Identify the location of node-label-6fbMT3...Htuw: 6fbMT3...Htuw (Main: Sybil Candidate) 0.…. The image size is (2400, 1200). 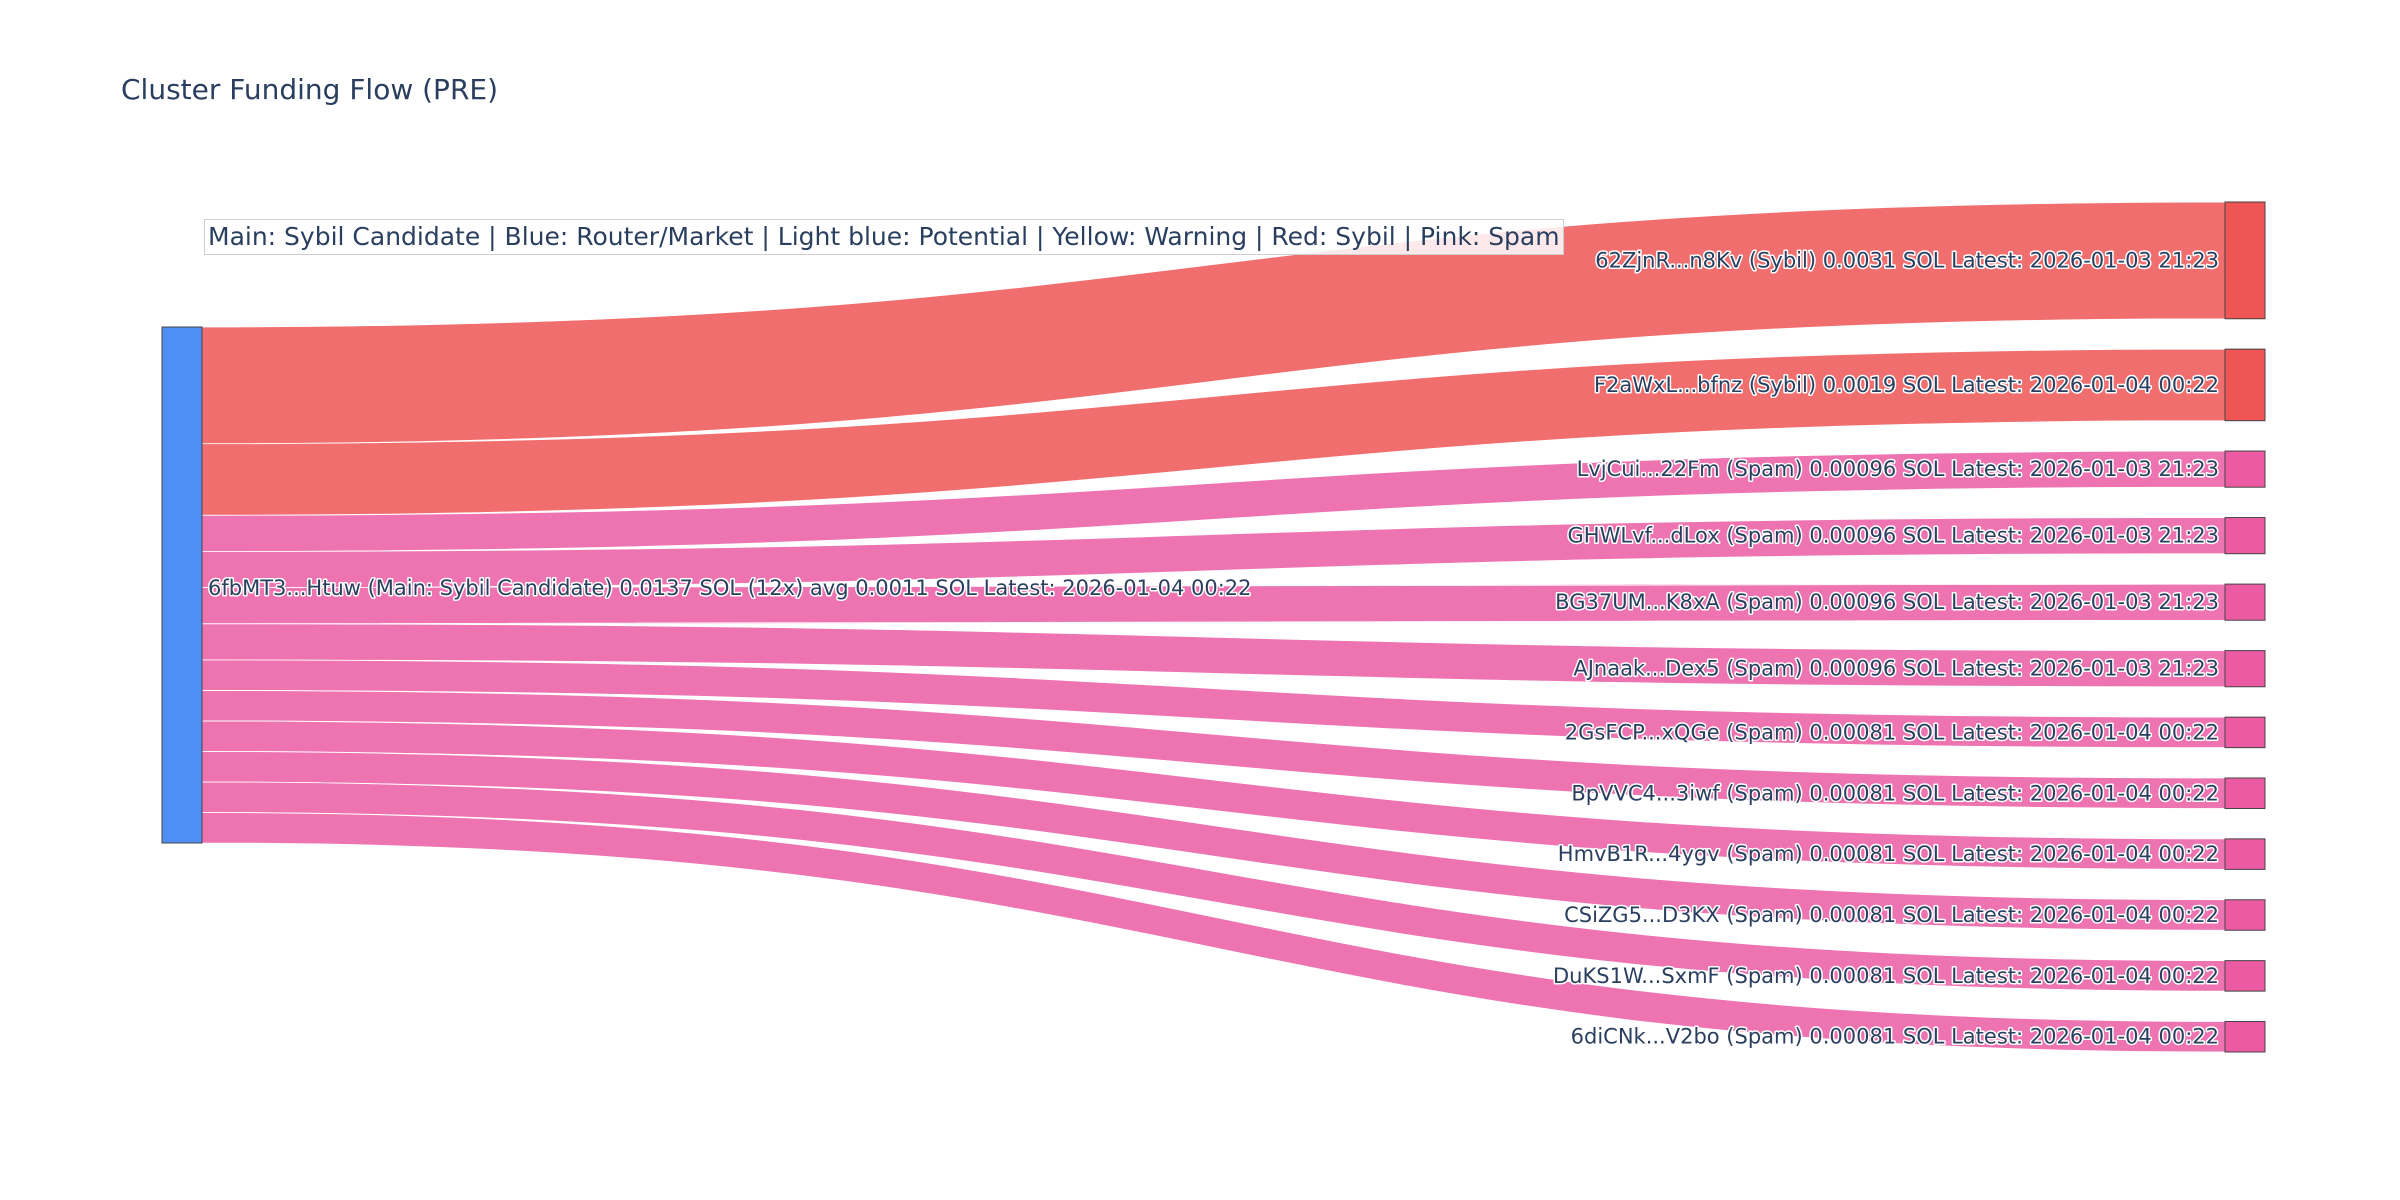
(730, 588).